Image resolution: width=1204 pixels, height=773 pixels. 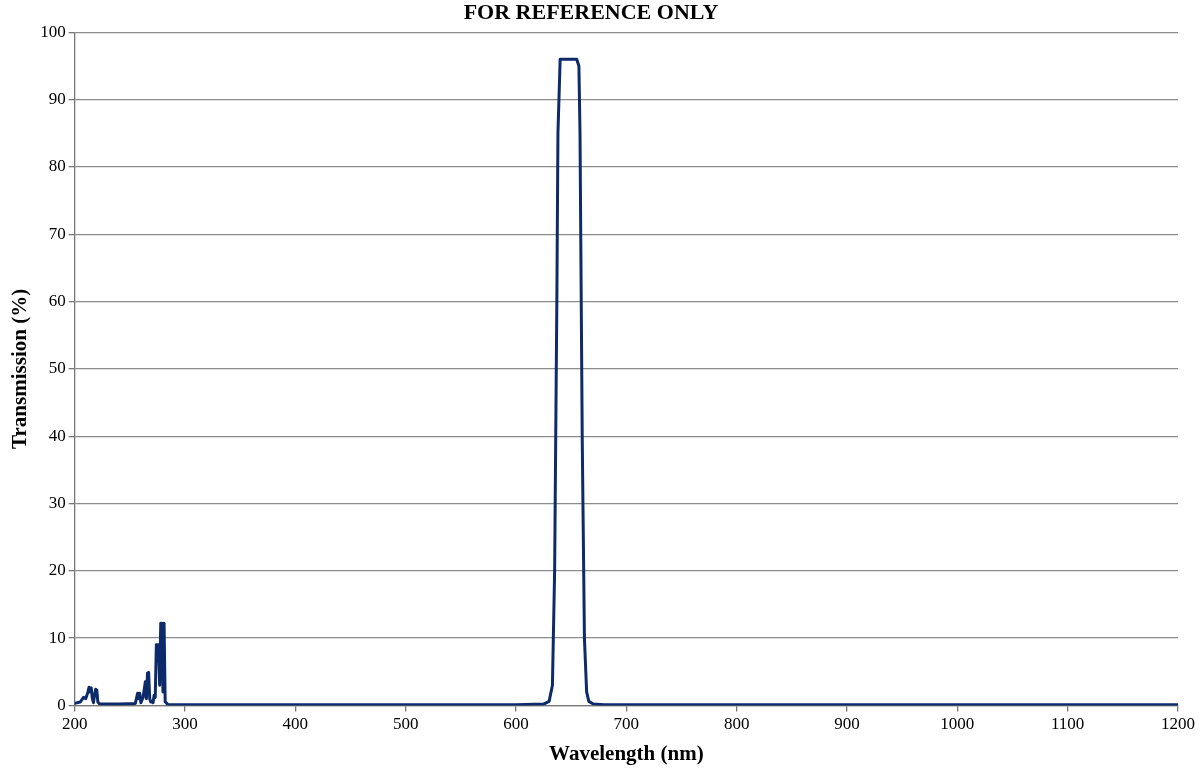 I want to click on y-tick-label: 10, so click(x=57, y=637).